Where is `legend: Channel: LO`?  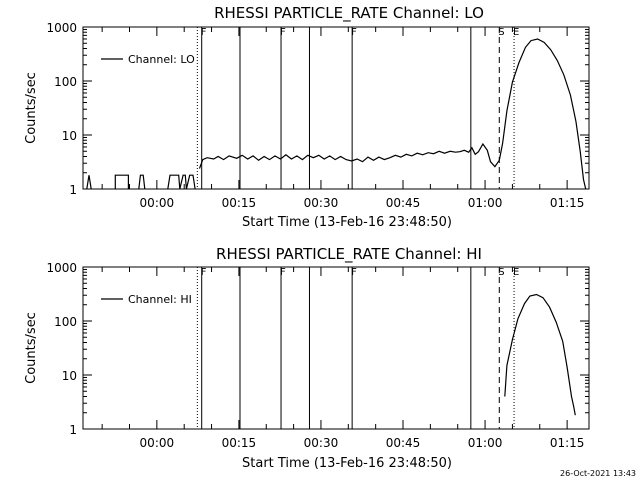
legend: Channel: LO is located at coordinates (148, 59).